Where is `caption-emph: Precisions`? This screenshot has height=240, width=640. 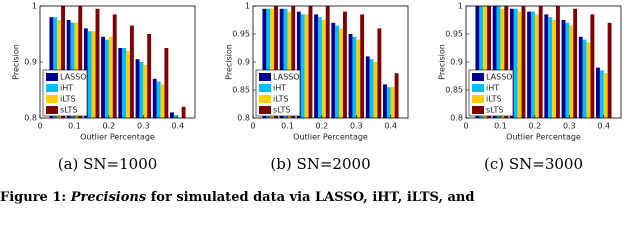 caption-emph: Precisions is located at coordinates (108, 197).